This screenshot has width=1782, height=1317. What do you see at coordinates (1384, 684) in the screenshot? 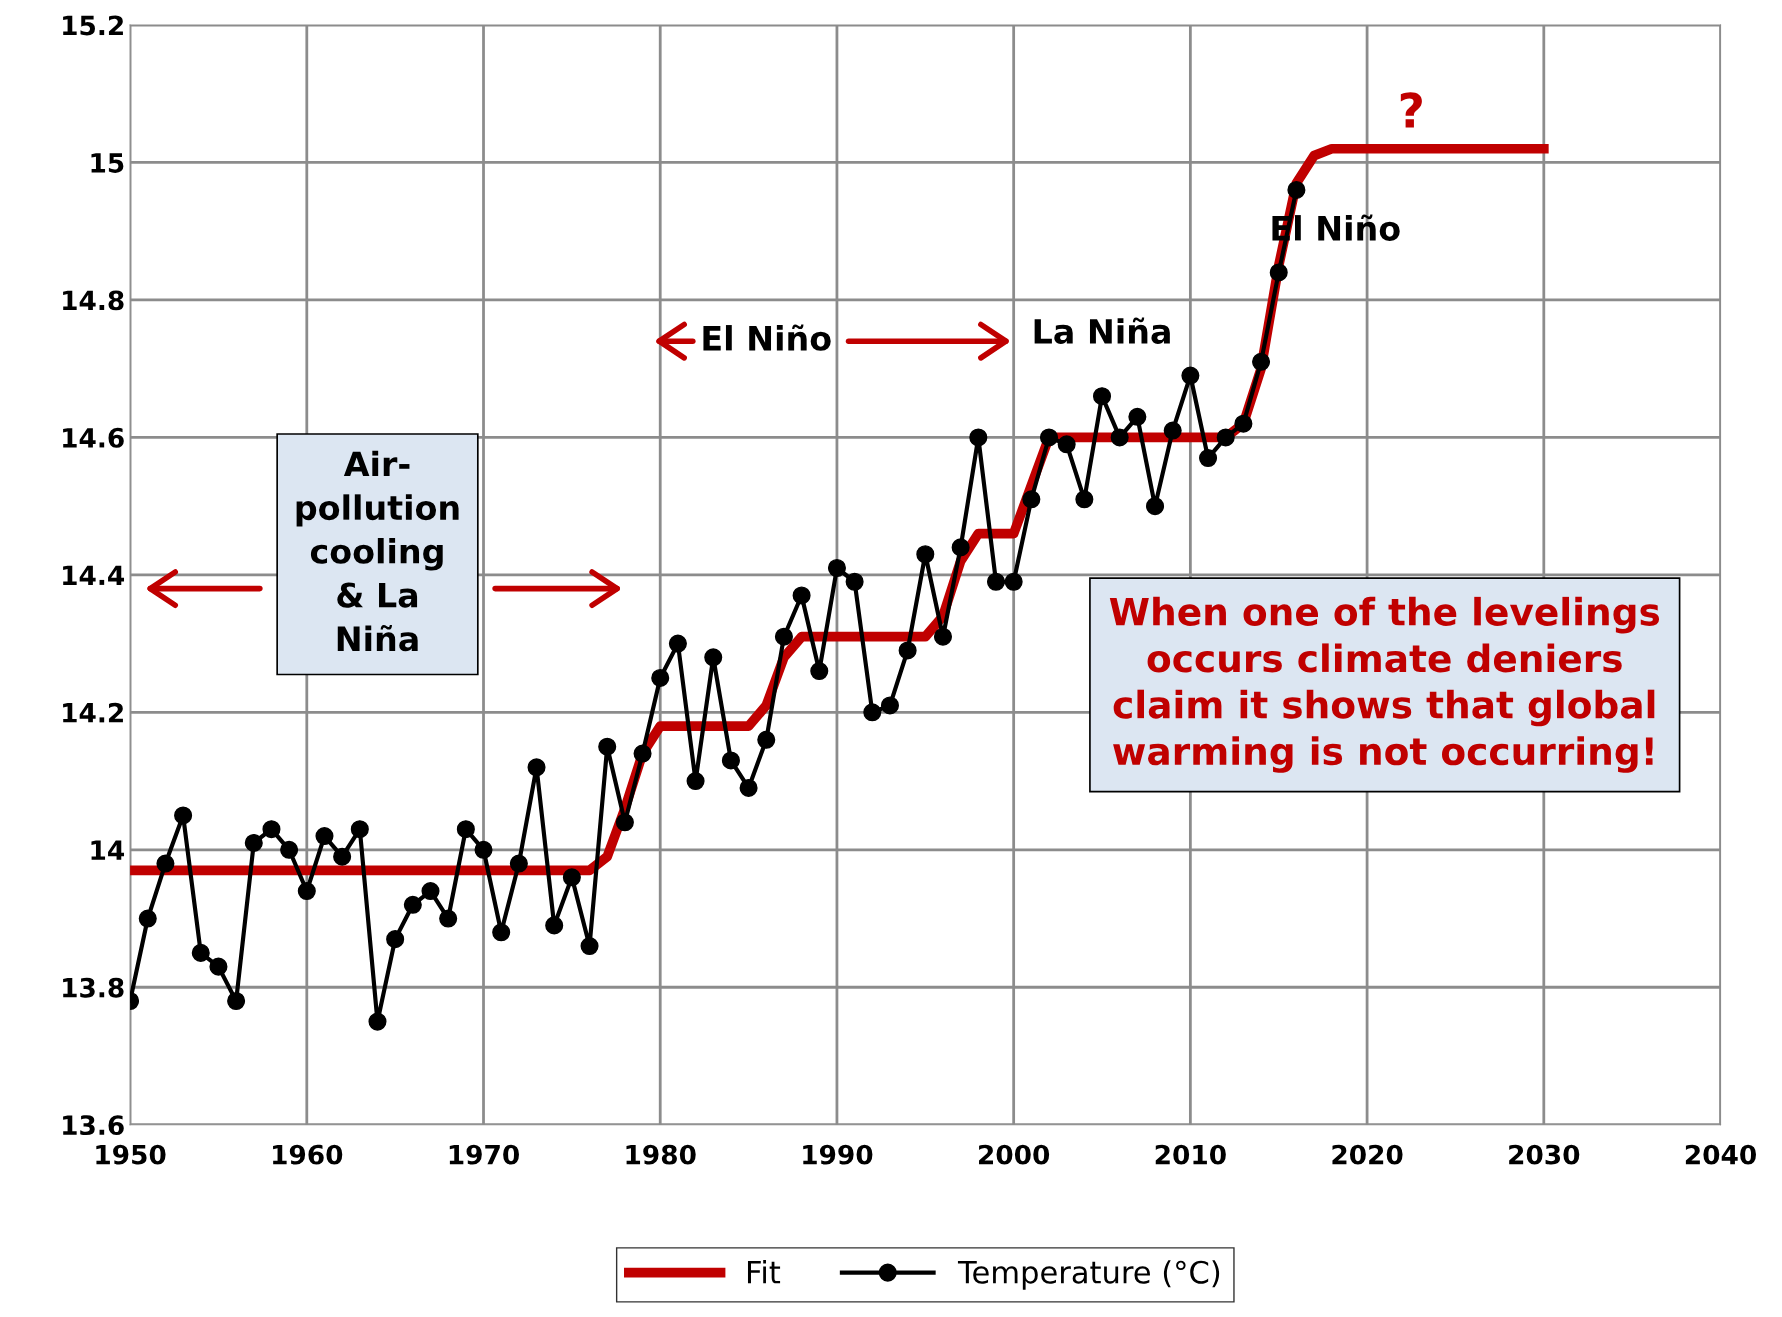
I see `annotation: When one of the levelings occurs climate deniers claim it shows that global warming is not occurring!` at bounding box center [1384, 684].